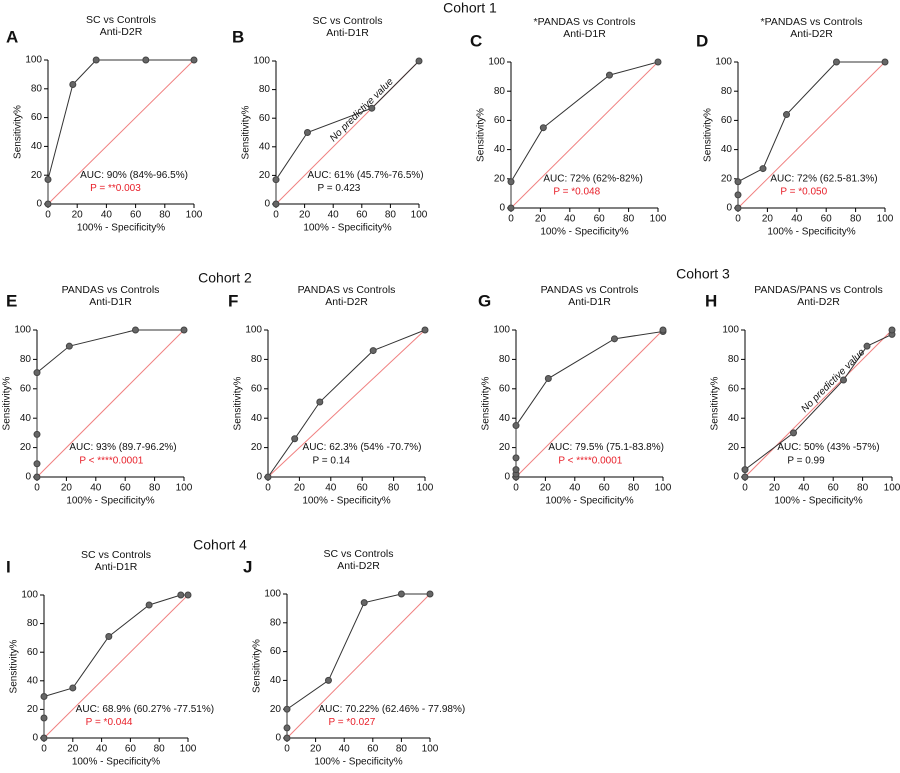 This screenshot has height=773, width=900. I want to click on auc-text: AUC: 72% (62.5-81.3%), so click(823, 178).